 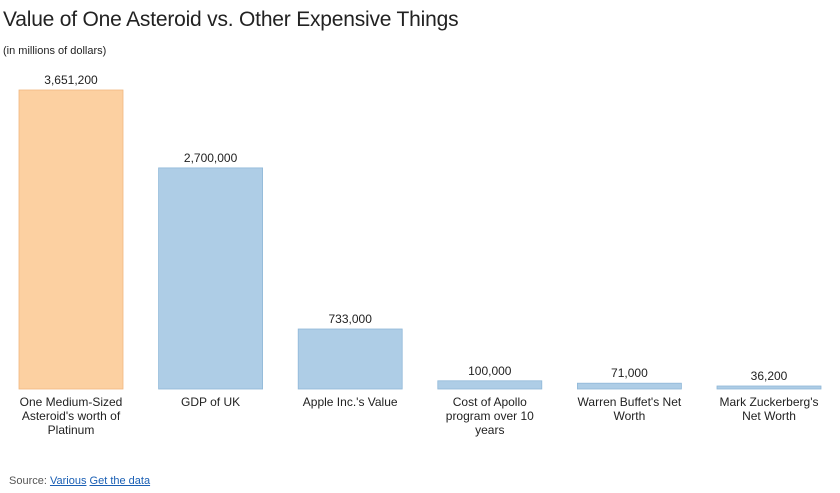 I want to click on value-label-3: 100,000, so click(x=490, y=371).